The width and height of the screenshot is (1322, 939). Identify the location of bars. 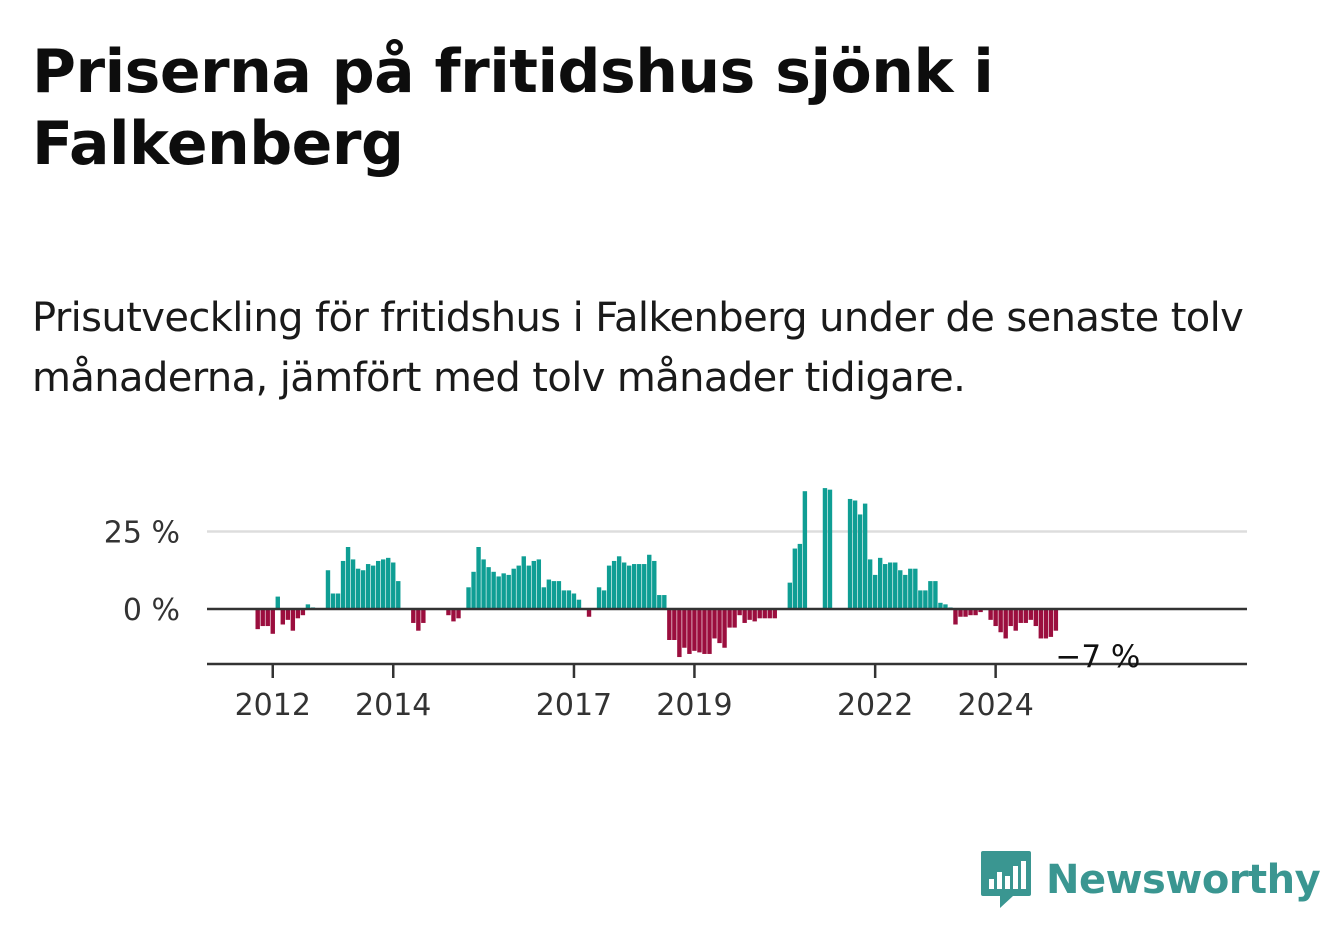
(657, 573).